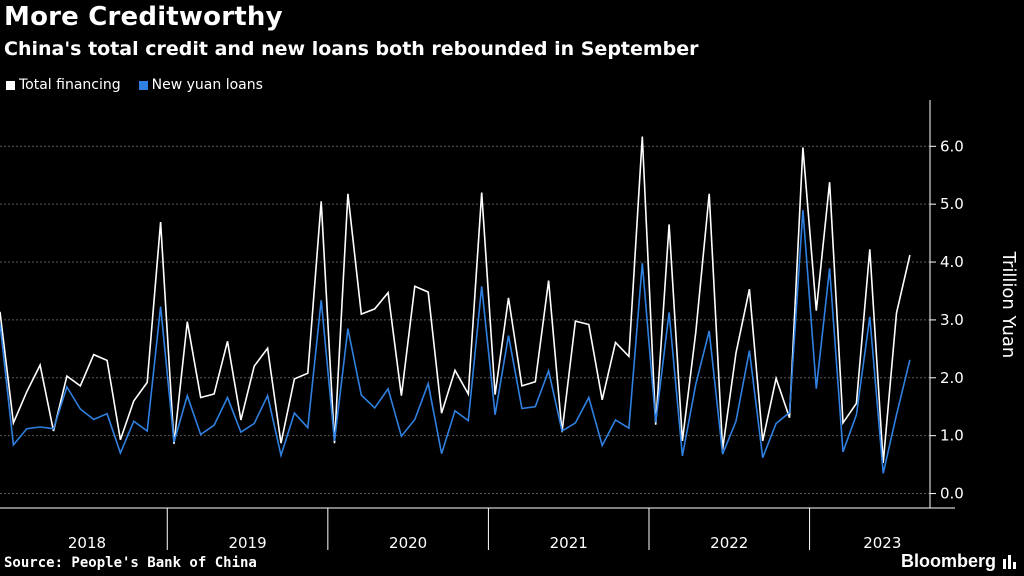 The width and height of the screenshot is (1024, 576). What do you see at coordinates (1008, 305) in the screenshot?
I see `y-axis-title: Trillion Yuan` at bounding box center [1008, 305].